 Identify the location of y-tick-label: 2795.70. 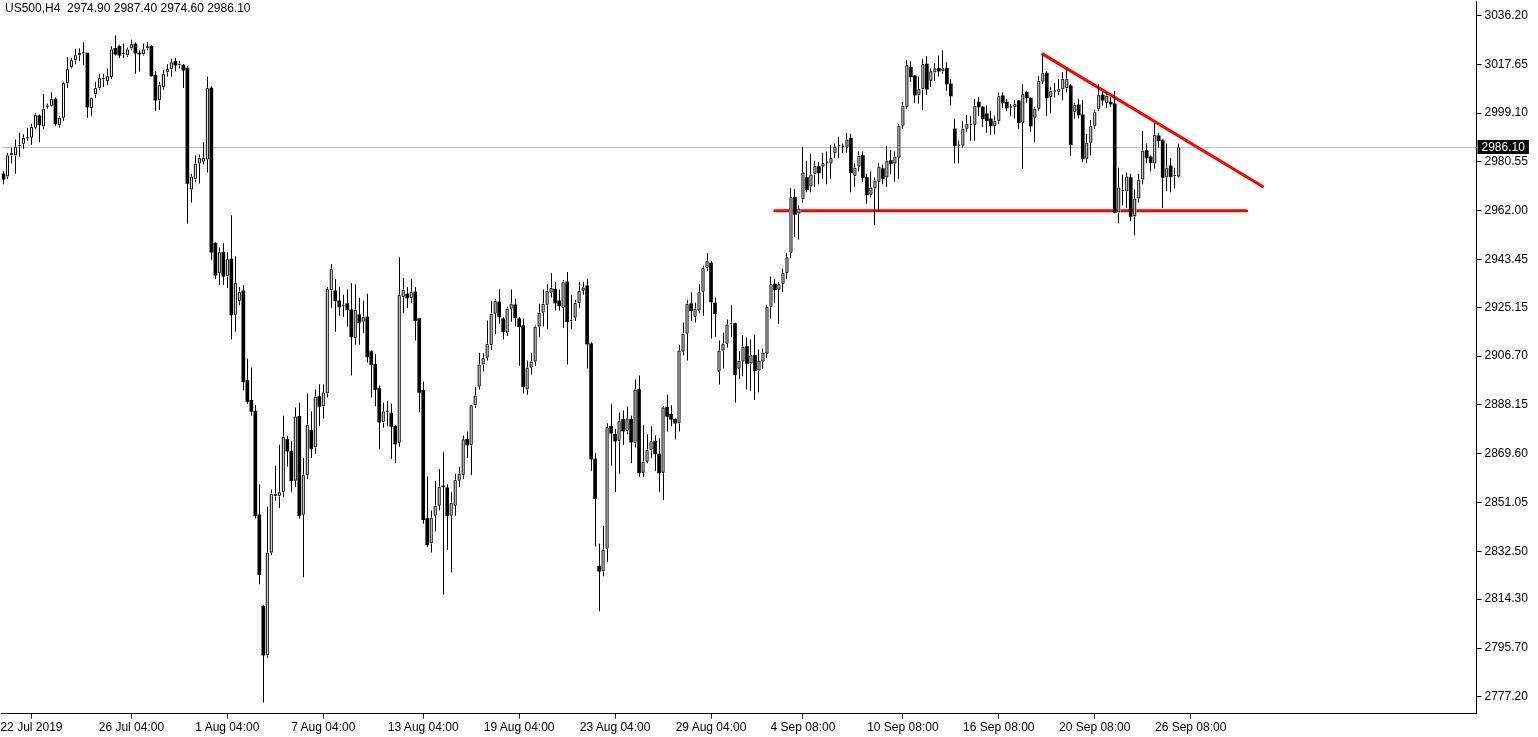
(1506, 647).